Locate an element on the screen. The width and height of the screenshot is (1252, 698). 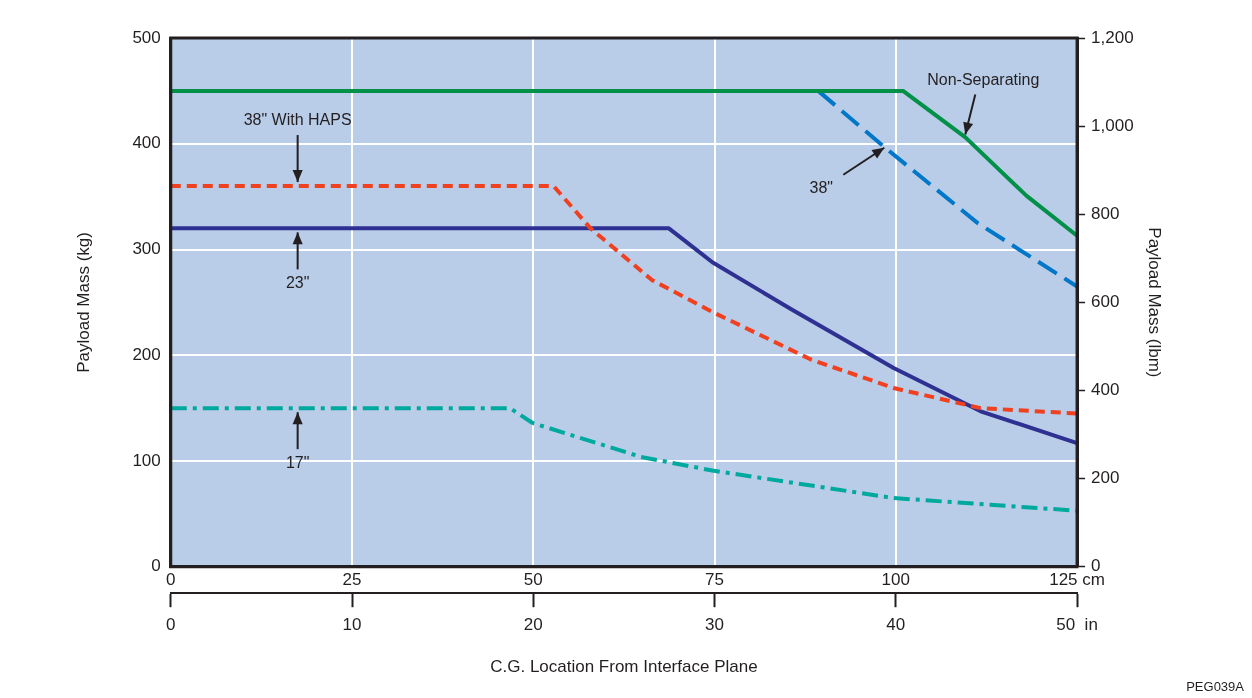
y-tick-label: 500 is located at coordinates (146, 37).